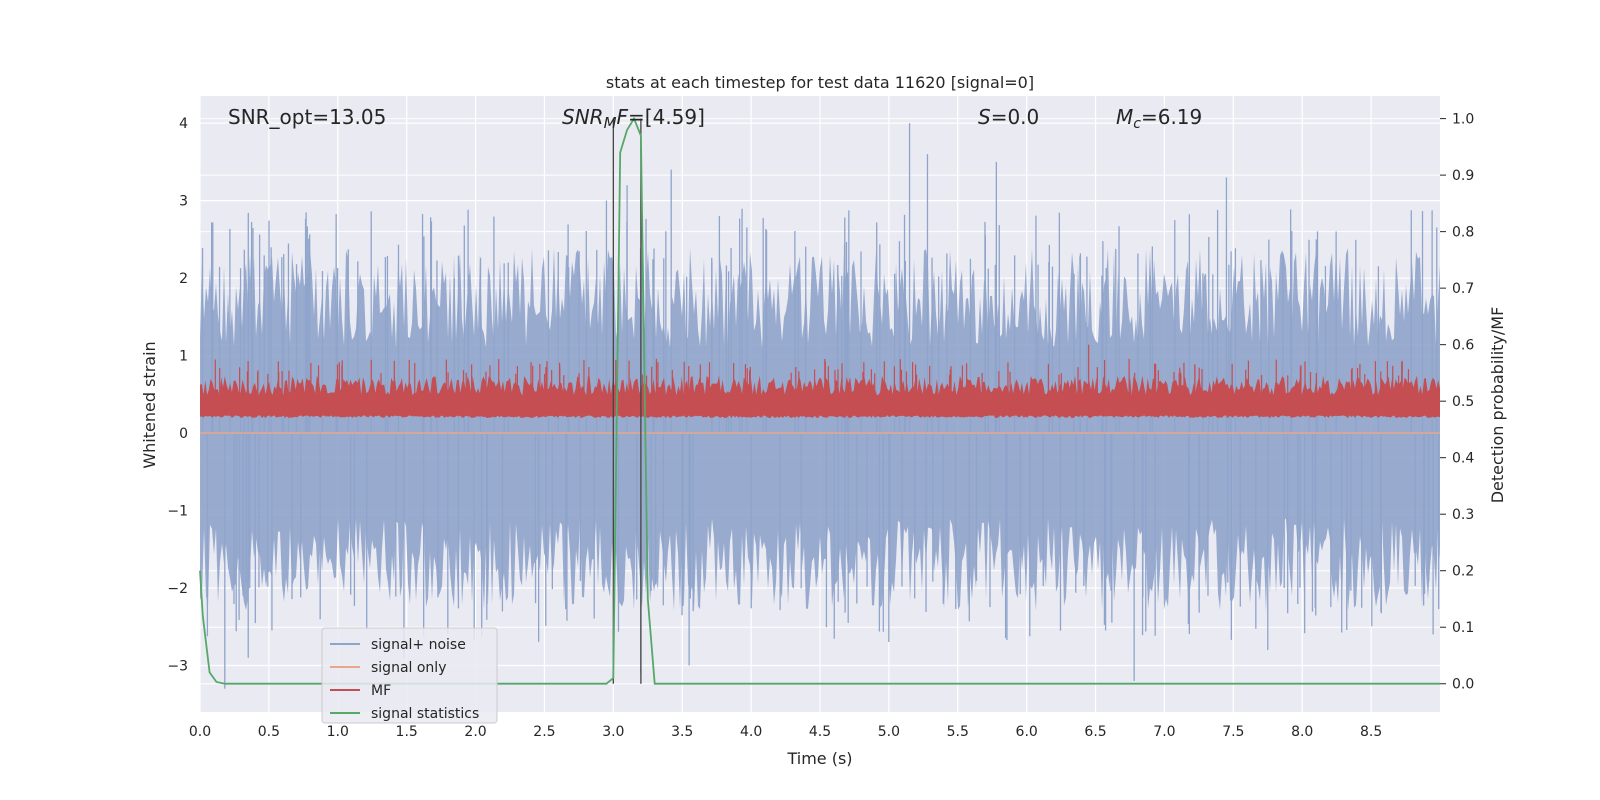 This screenshot has height=800, width=1600. I want to click on annotation-mc-value: Mc=6.19, so click(1159, 118).